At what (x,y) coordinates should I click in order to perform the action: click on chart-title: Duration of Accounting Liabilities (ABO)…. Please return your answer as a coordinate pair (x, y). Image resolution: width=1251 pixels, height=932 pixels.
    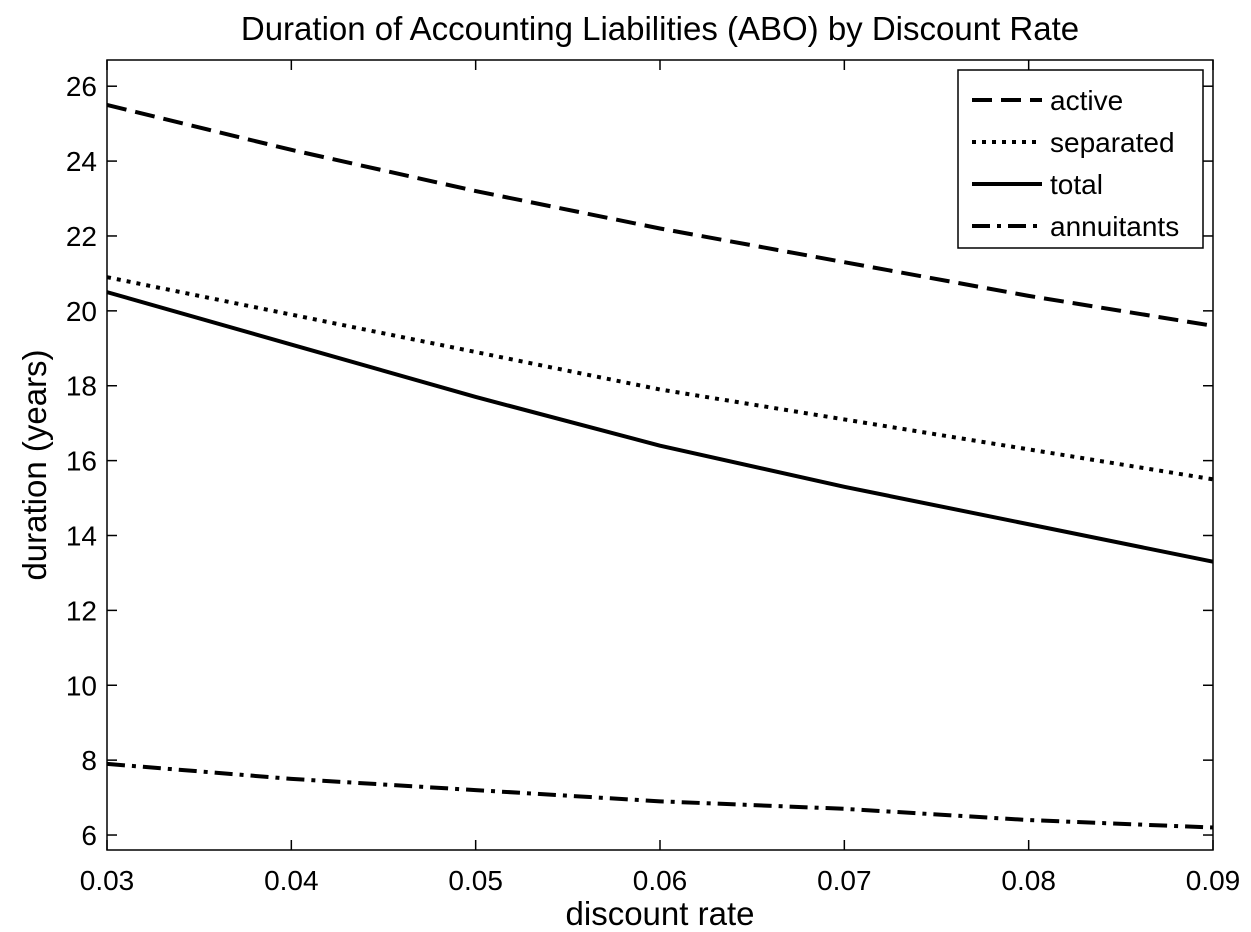
    Looking at the image, I should click on (660, 28).